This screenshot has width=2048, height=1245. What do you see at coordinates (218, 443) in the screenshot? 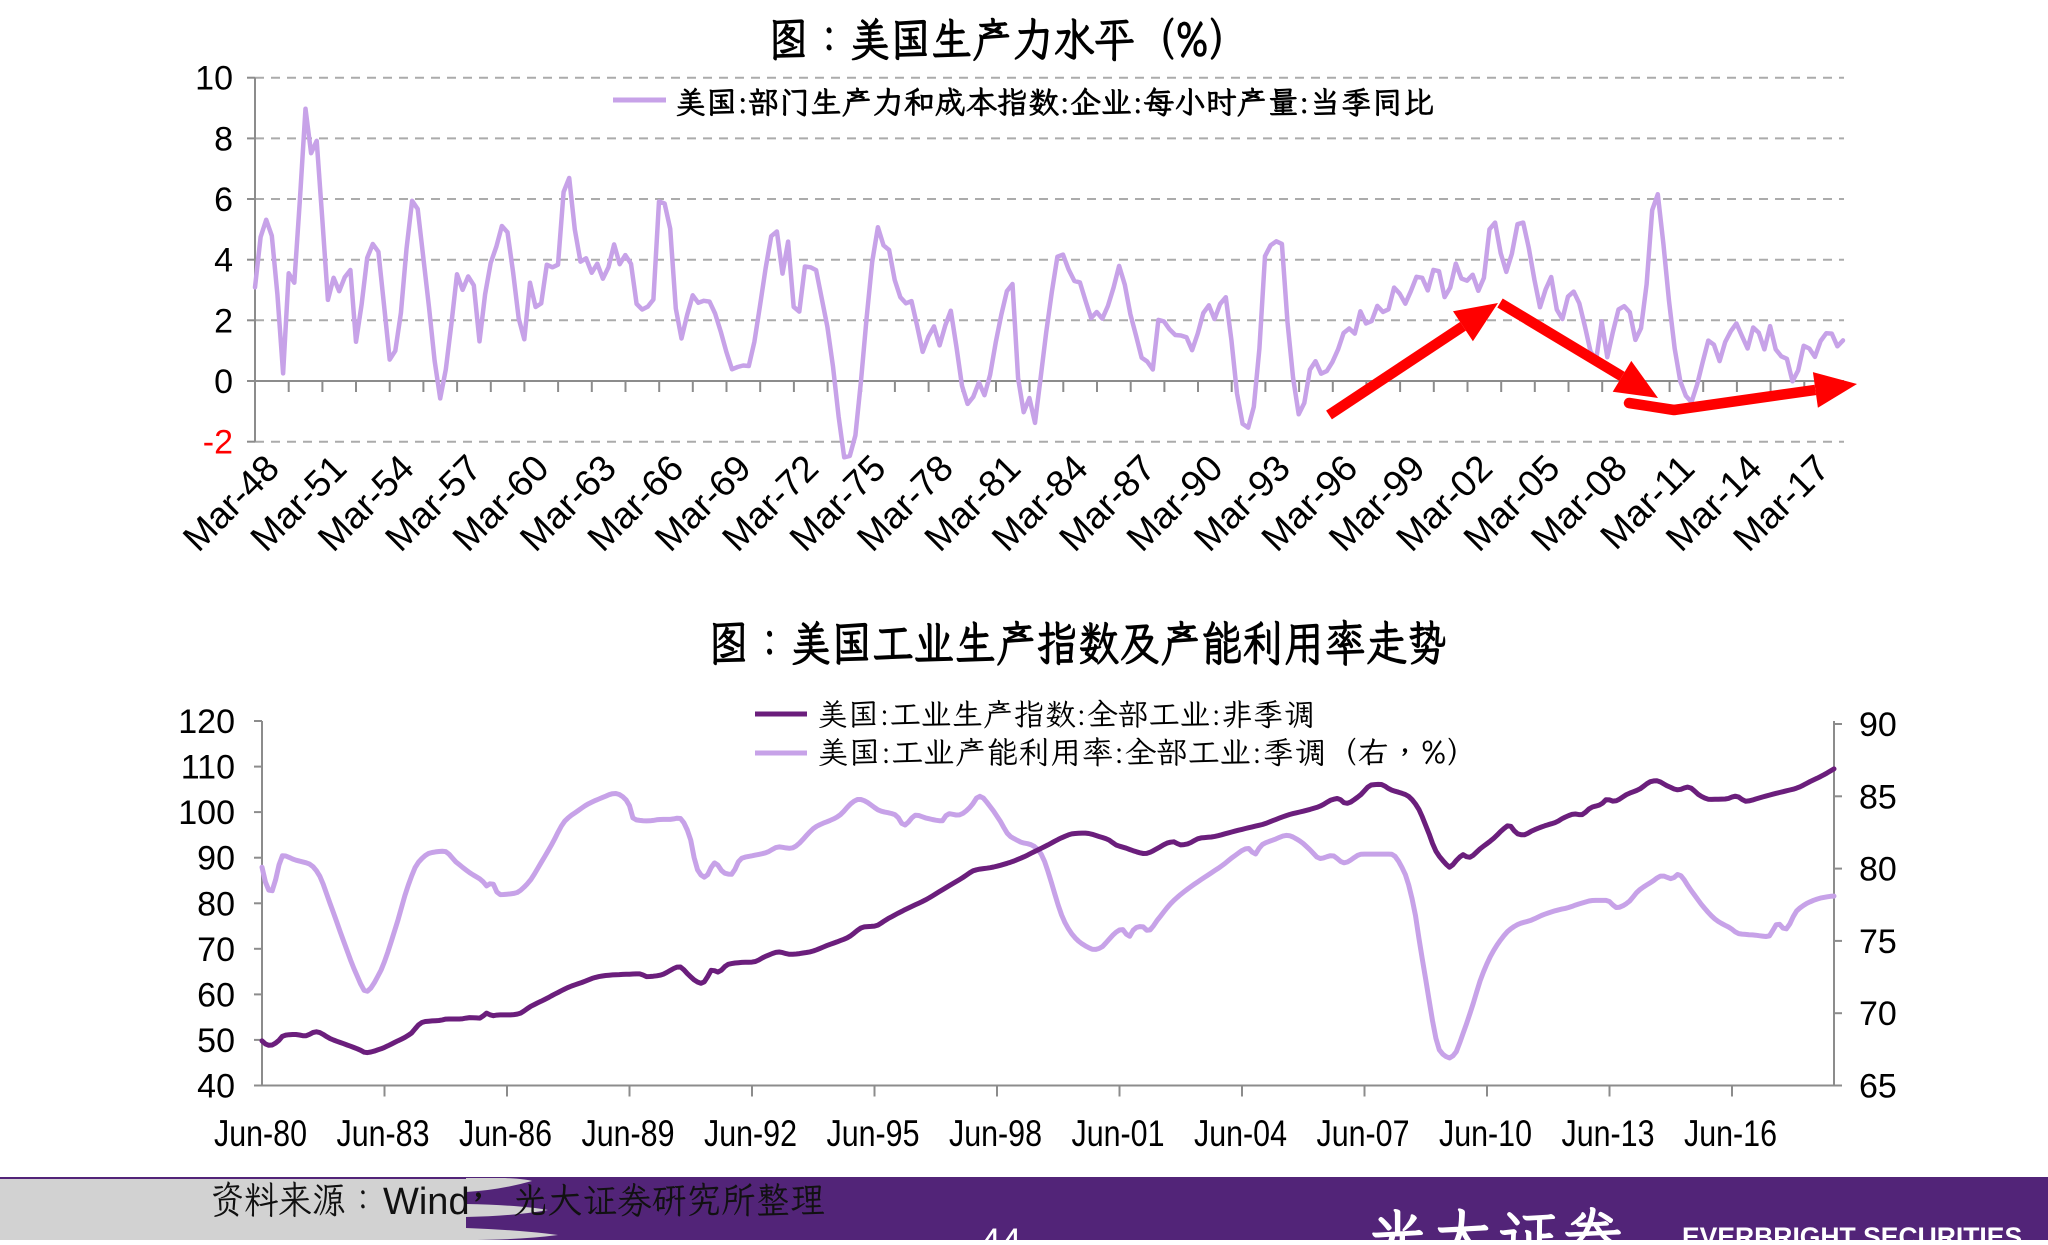
I see `svg-text: -2` at bounding box center [218, 443].